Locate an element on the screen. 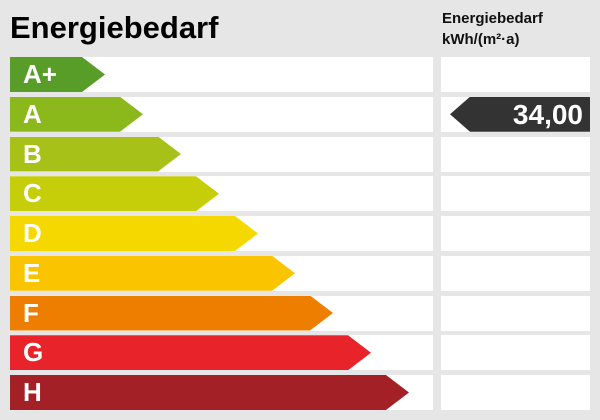 This screenshot has height=420, width=600. energy-scale-row: F is located at coordinates (300, 313).